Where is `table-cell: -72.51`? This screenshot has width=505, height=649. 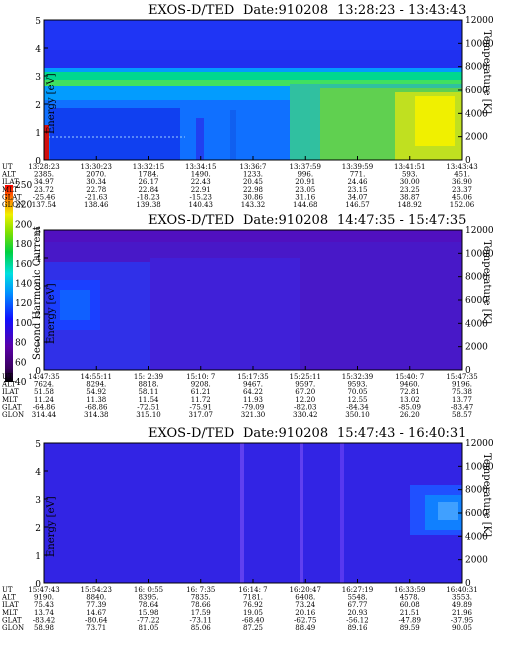 table-cell: -72.51 is located at coordinates (148, 407).